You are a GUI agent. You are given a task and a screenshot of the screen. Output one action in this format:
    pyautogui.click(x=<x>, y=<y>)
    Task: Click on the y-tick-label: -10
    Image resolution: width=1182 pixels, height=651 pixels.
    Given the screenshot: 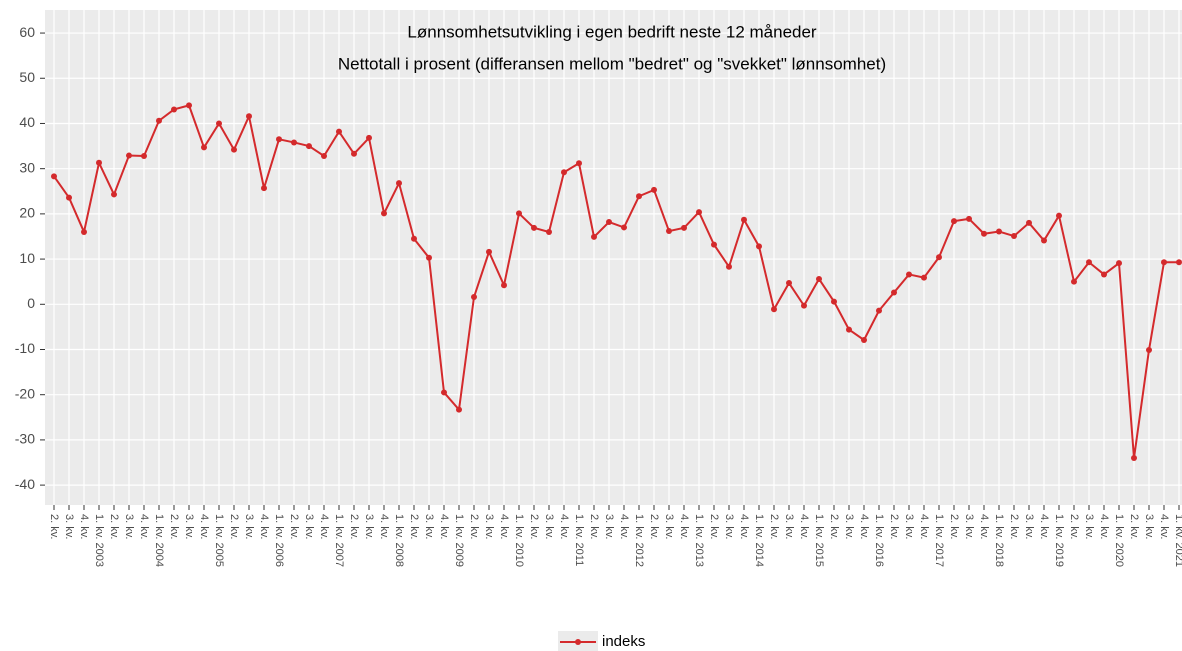 What is the action you would take?
    pyautogui.click(x=25, y=348)
    